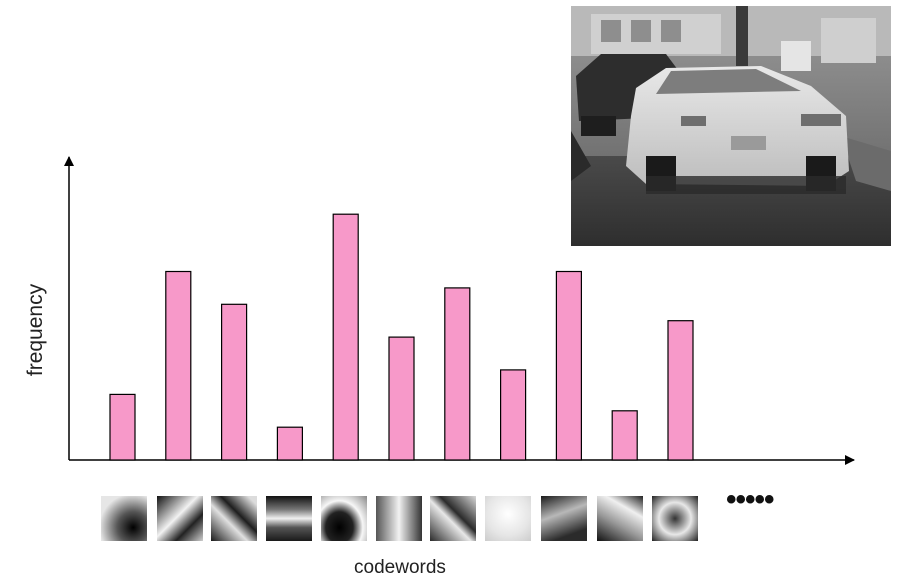 The image size is (916, 588). Describe the element at coordinates (35, 330) in the screenshot. I see `y-axis-title: frequency` at that location.